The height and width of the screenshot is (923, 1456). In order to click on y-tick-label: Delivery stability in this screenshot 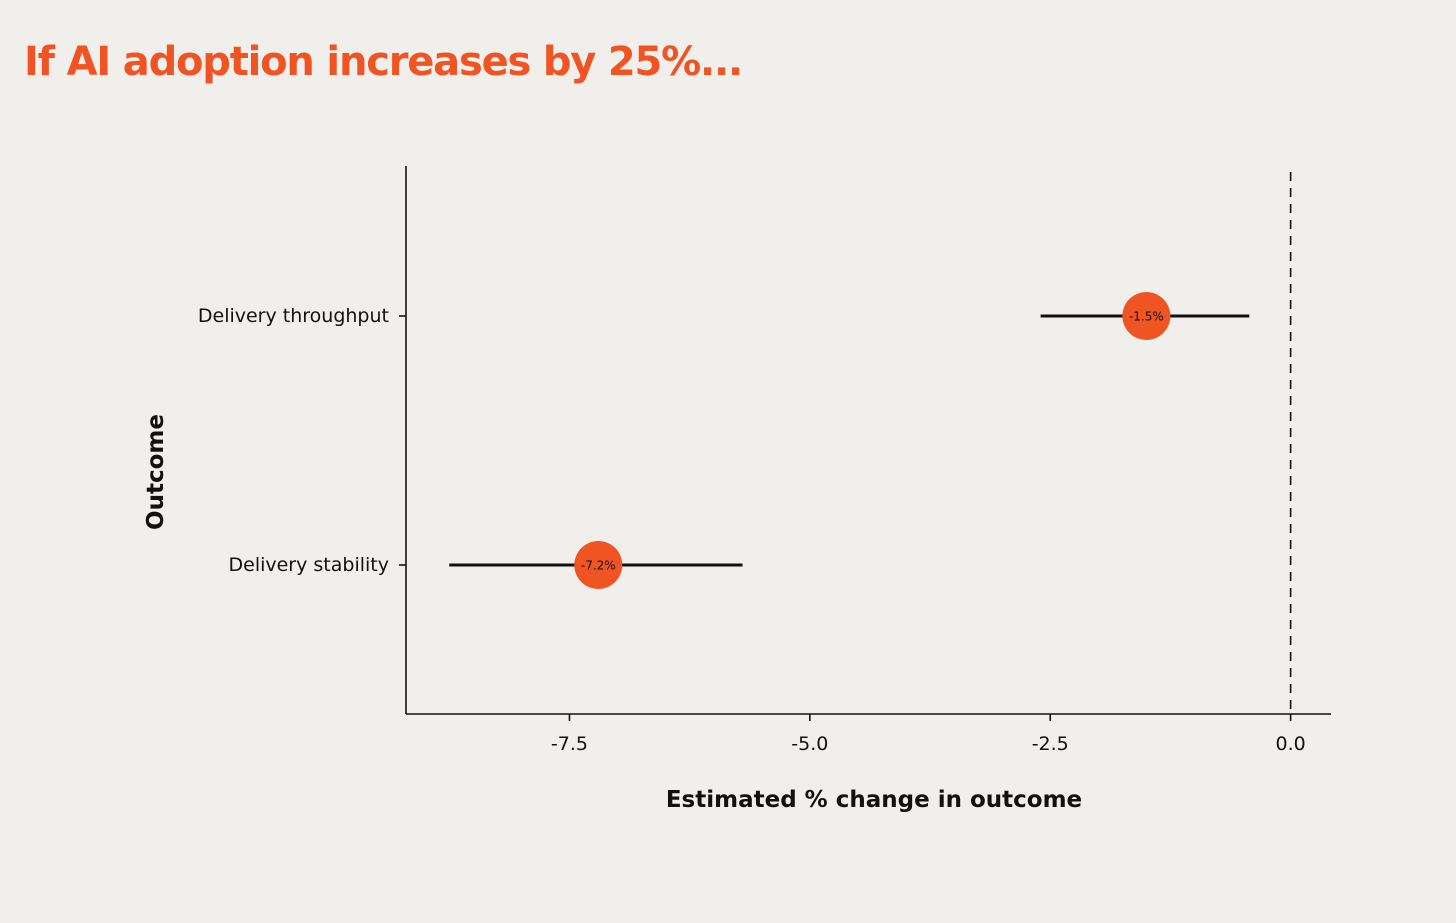, I will do `click(309, 565)`.